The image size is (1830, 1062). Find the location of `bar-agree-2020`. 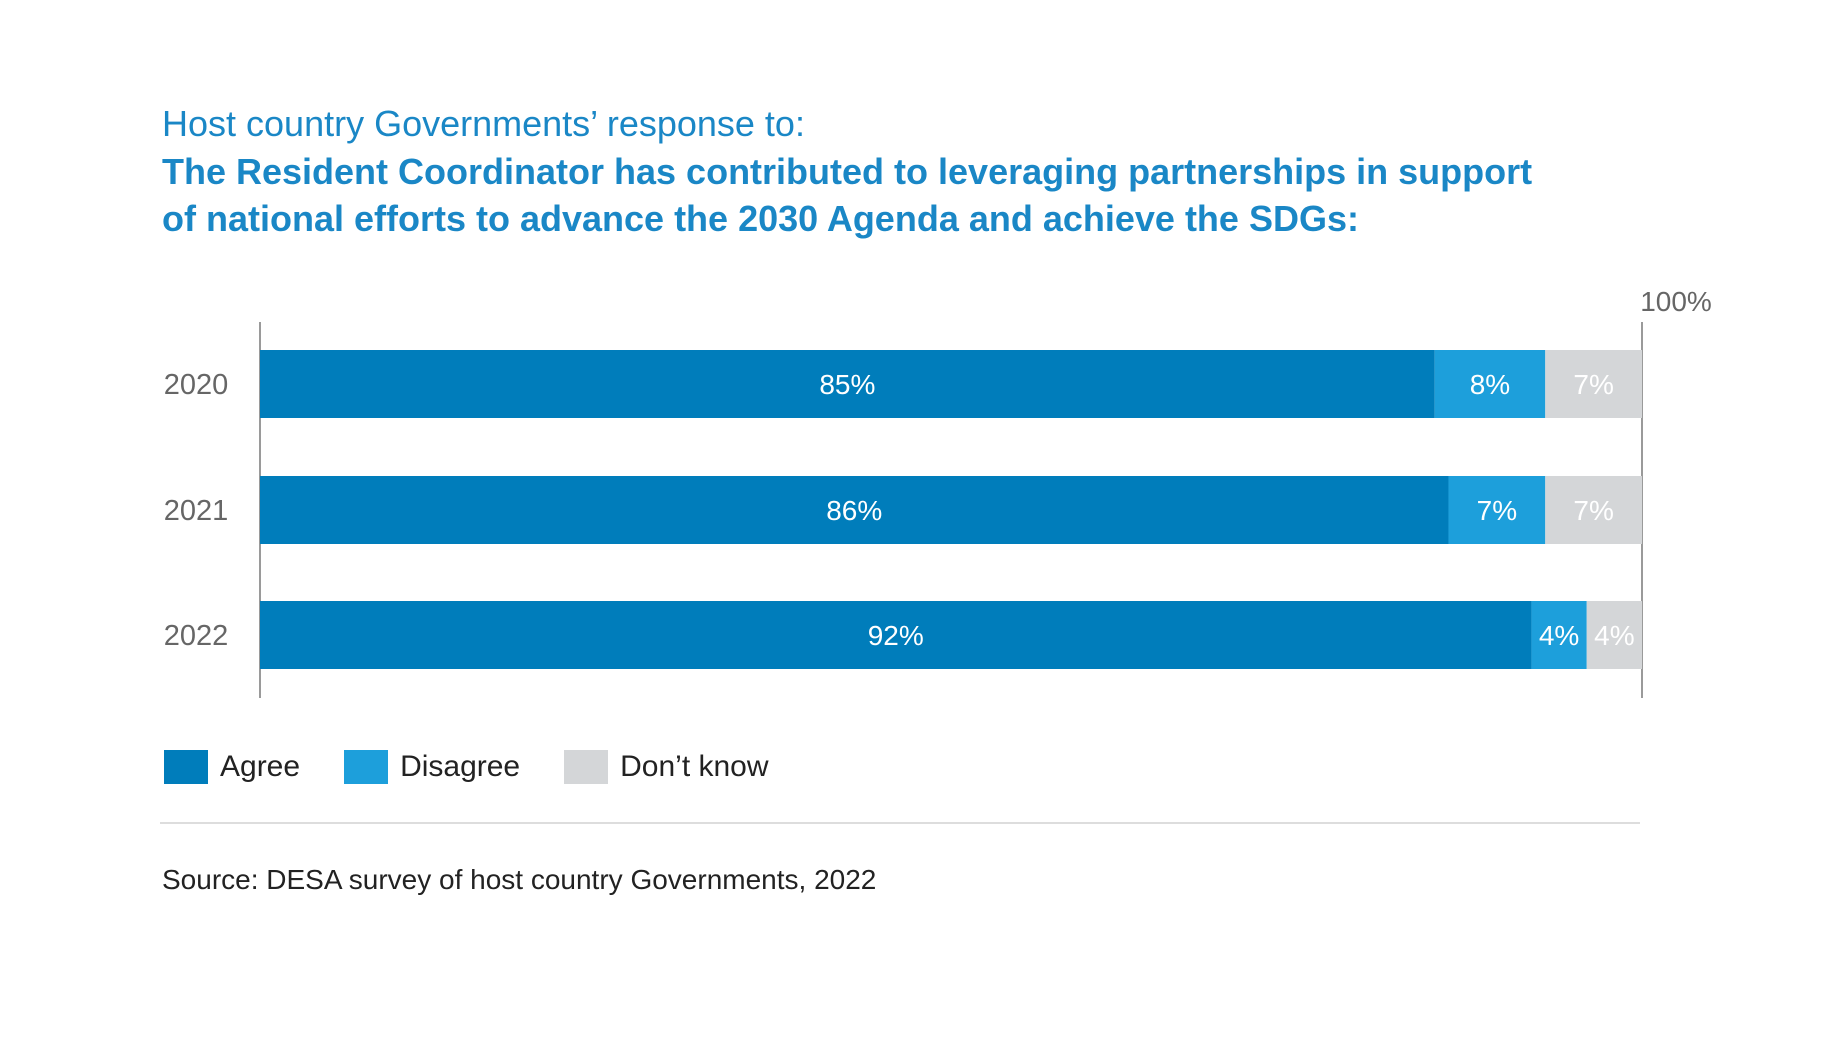

bar-agree-2020 is located at coordinates (847, 384).